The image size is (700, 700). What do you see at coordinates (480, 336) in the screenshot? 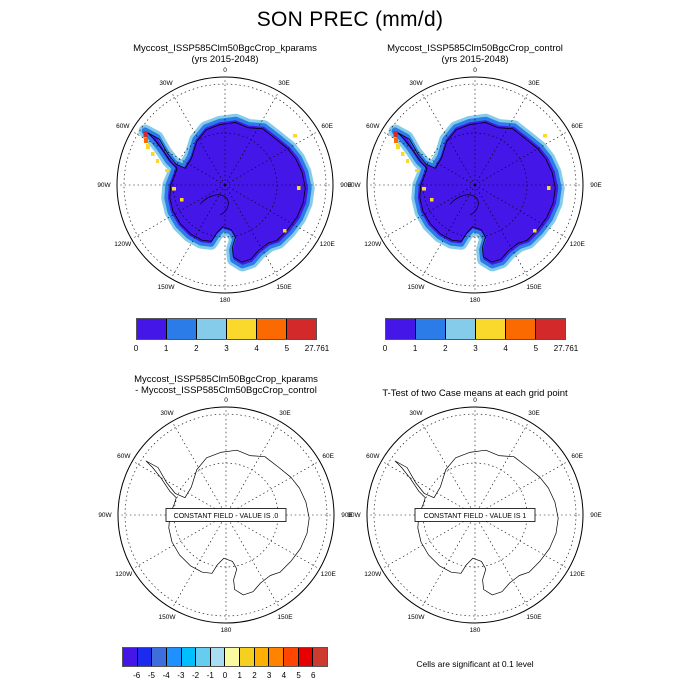
I see `colorbar-precip-control: 0 1 2 3 4 5 27.761` at bounding box center [480, 336].